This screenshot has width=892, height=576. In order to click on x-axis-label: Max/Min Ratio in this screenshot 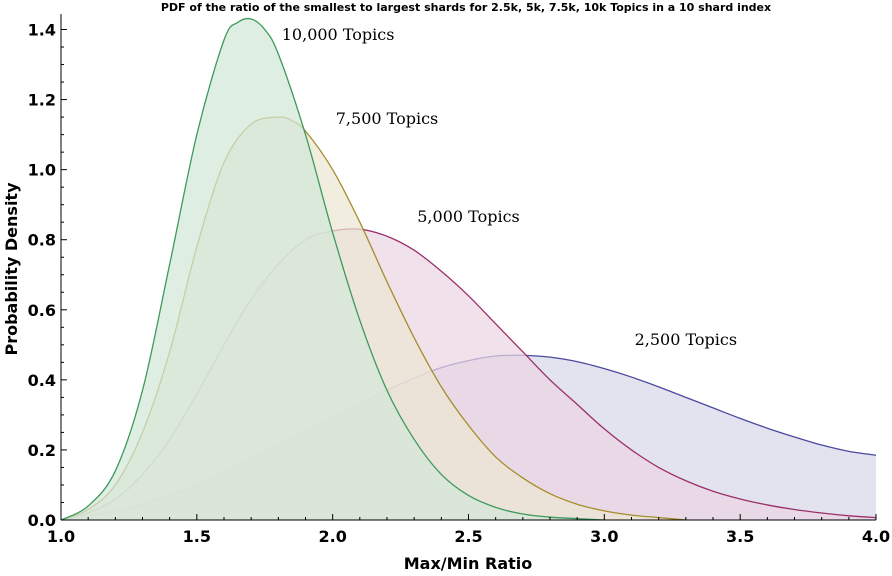, I will do `click(468, 563)`.